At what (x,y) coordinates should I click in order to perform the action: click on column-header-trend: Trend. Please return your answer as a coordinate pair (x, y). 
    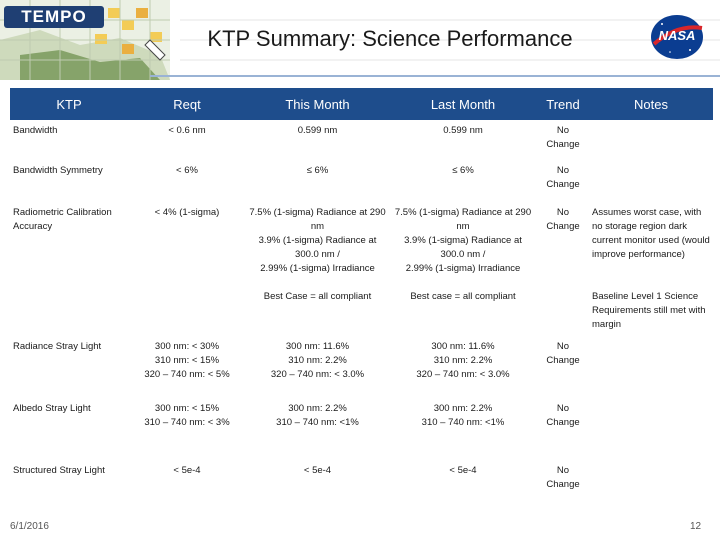
    Looking at the image, I should click on (563, 104).